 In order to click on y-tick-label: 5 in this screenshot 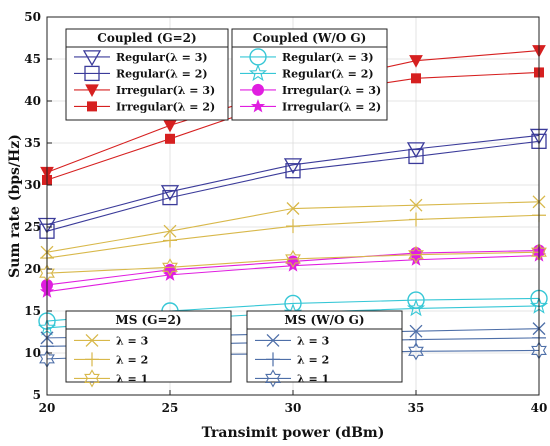, I will do `click(37, 395)`.